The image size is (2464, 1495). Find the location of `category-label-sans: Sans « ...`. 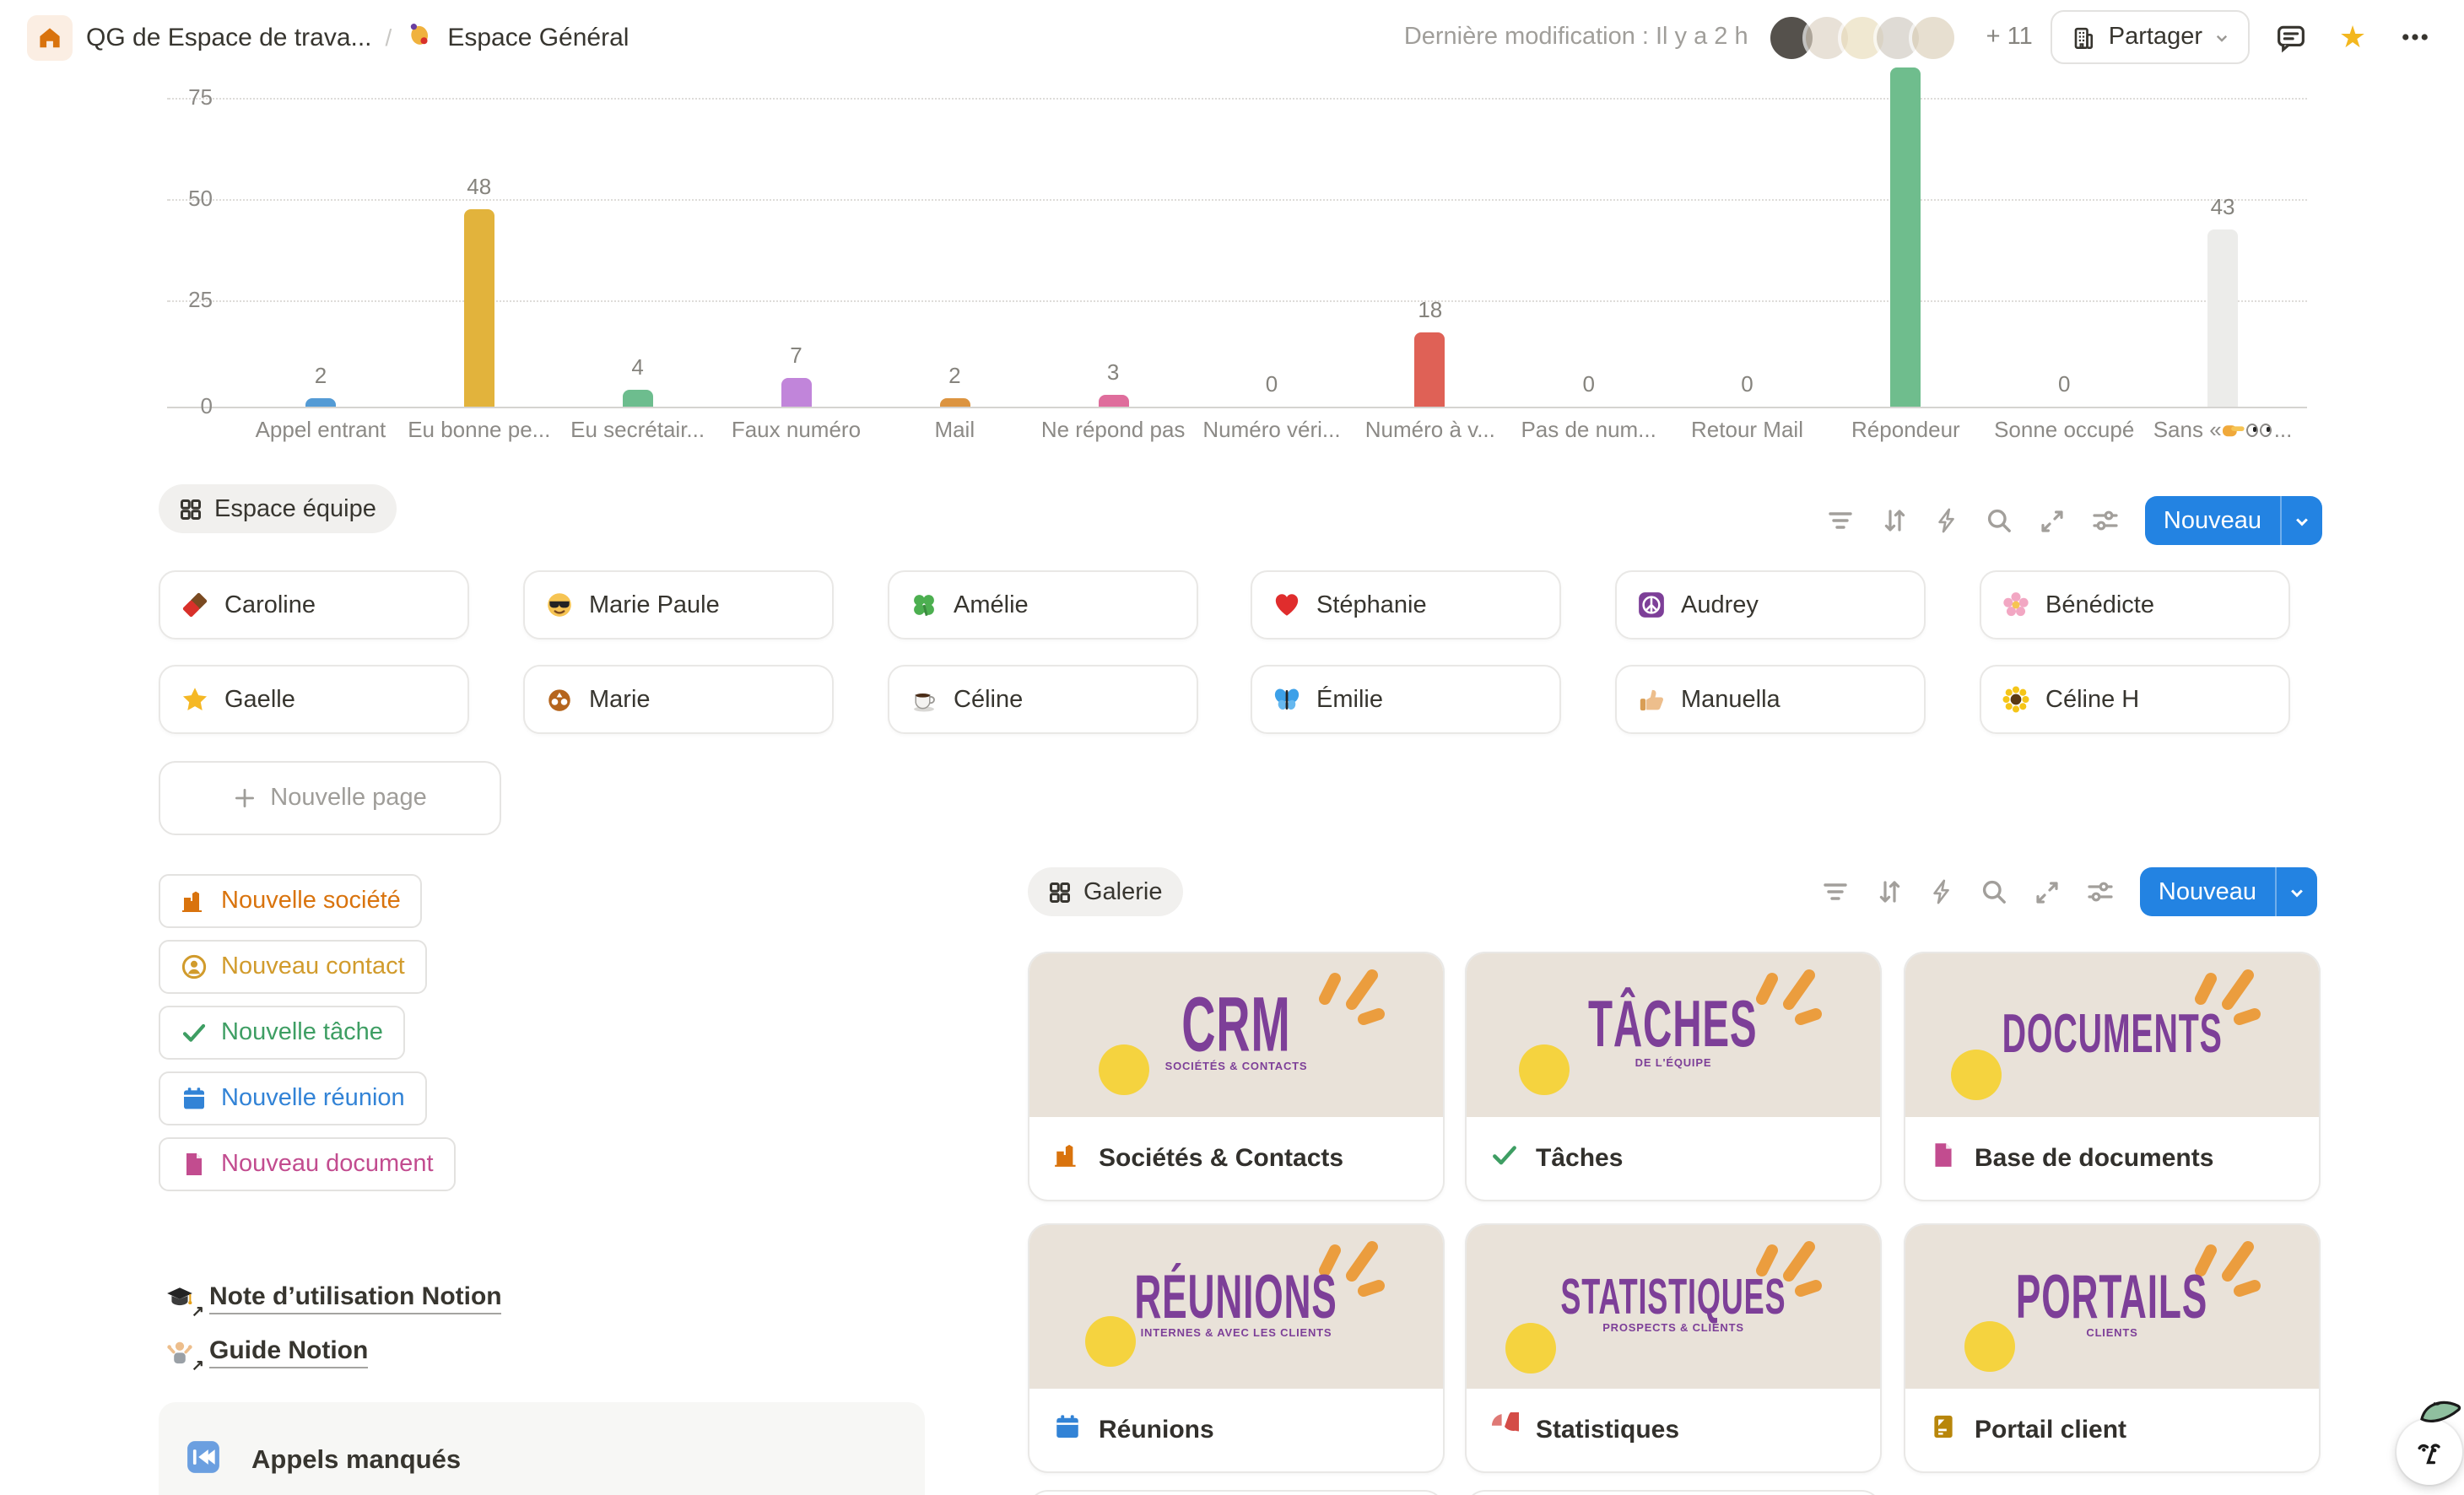

category-label-sans: Sans « ... is located at coordinates (2223, 429).